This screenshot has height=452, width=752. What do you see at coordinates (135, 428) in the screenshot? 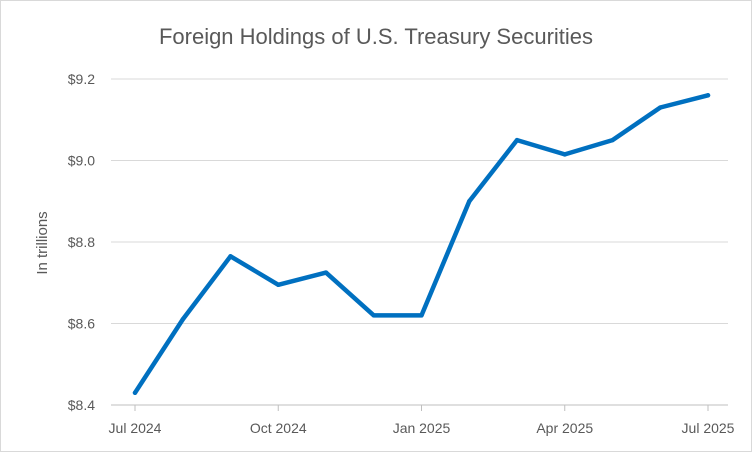
I see `x-tick-label: Jul 2024` at bounding box center [135, 428].